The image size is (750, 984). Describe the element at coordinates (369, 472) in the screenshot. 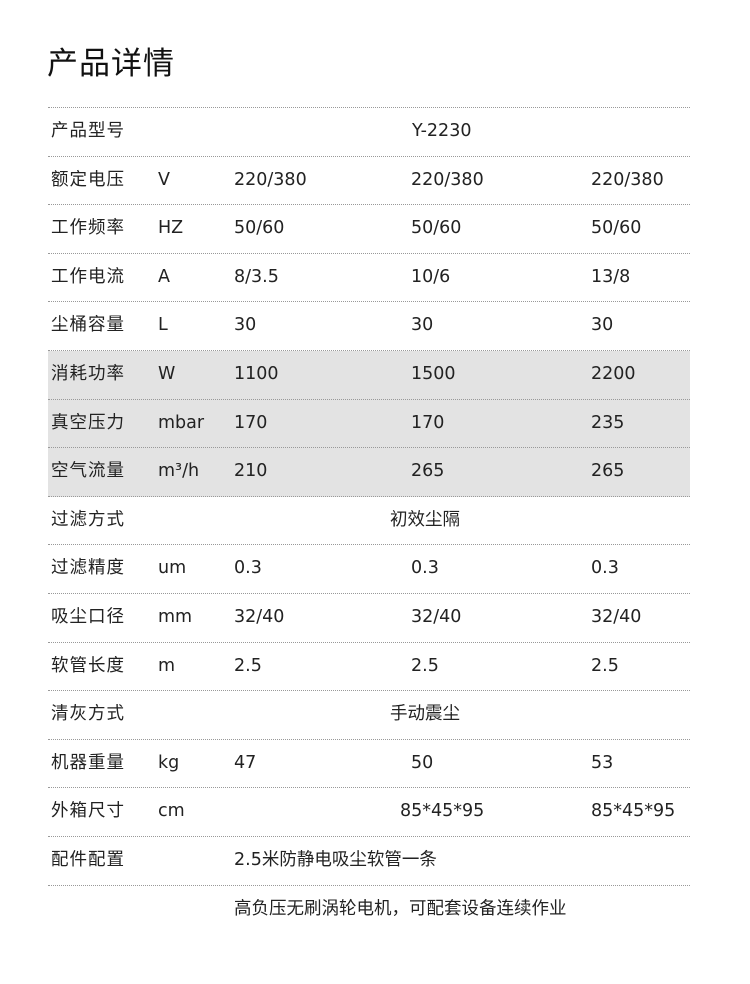

I see `table-row: 空气流量 m³/h 210 265 265` at that location.